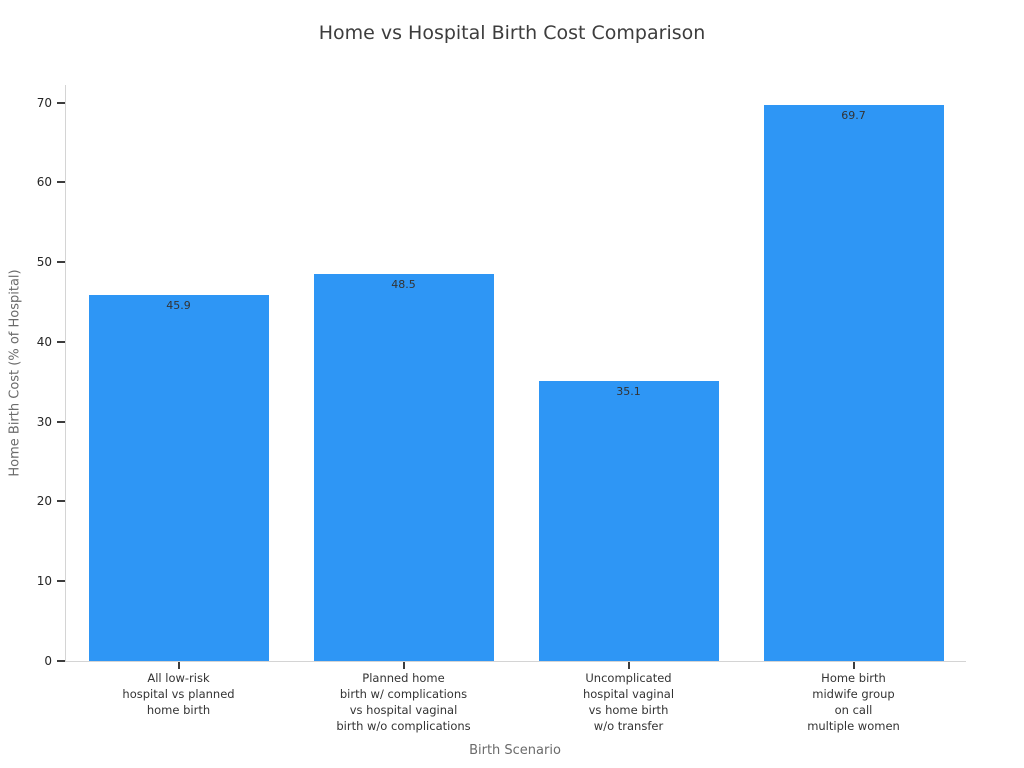 This screenshot has width=1024, height=768. Describe the element at coordinates (403, 285) in the screenshot. I see `bar-value-label: 48.5` at that location.